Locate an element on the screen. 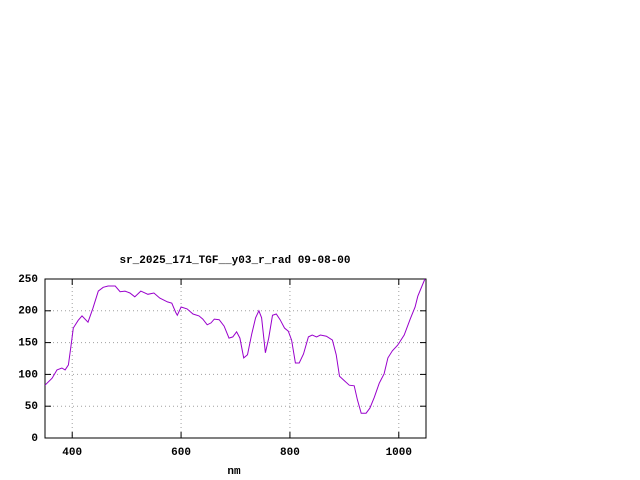 The height and width of the screenshot is (480, 640). y-tick-label: 150 is located at coordinates (28, 344).